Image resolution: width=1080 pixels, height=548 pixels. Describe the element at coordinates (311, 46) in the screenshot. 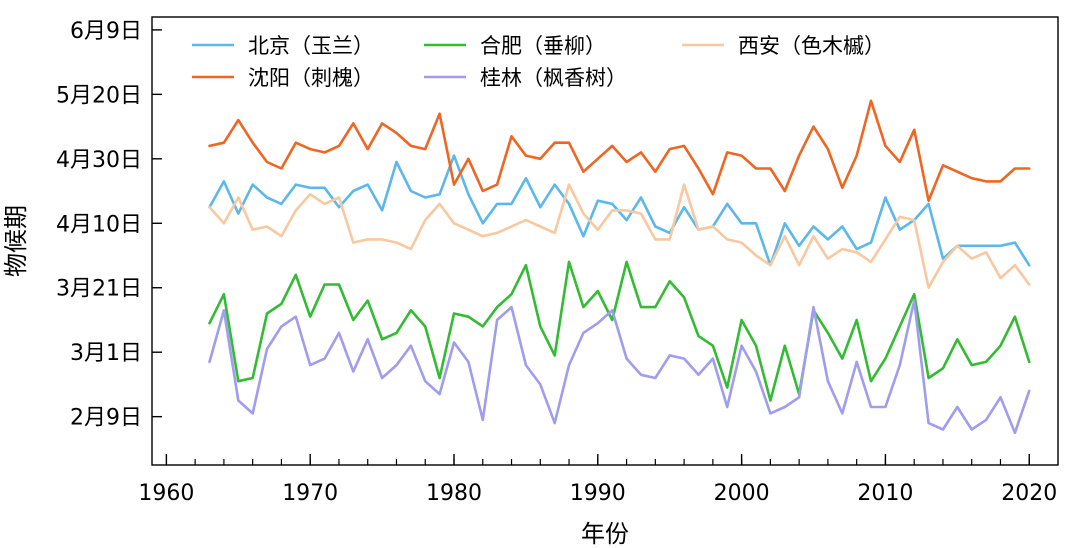

I see `legend-label-0: 北京（玉兰）` at that location.